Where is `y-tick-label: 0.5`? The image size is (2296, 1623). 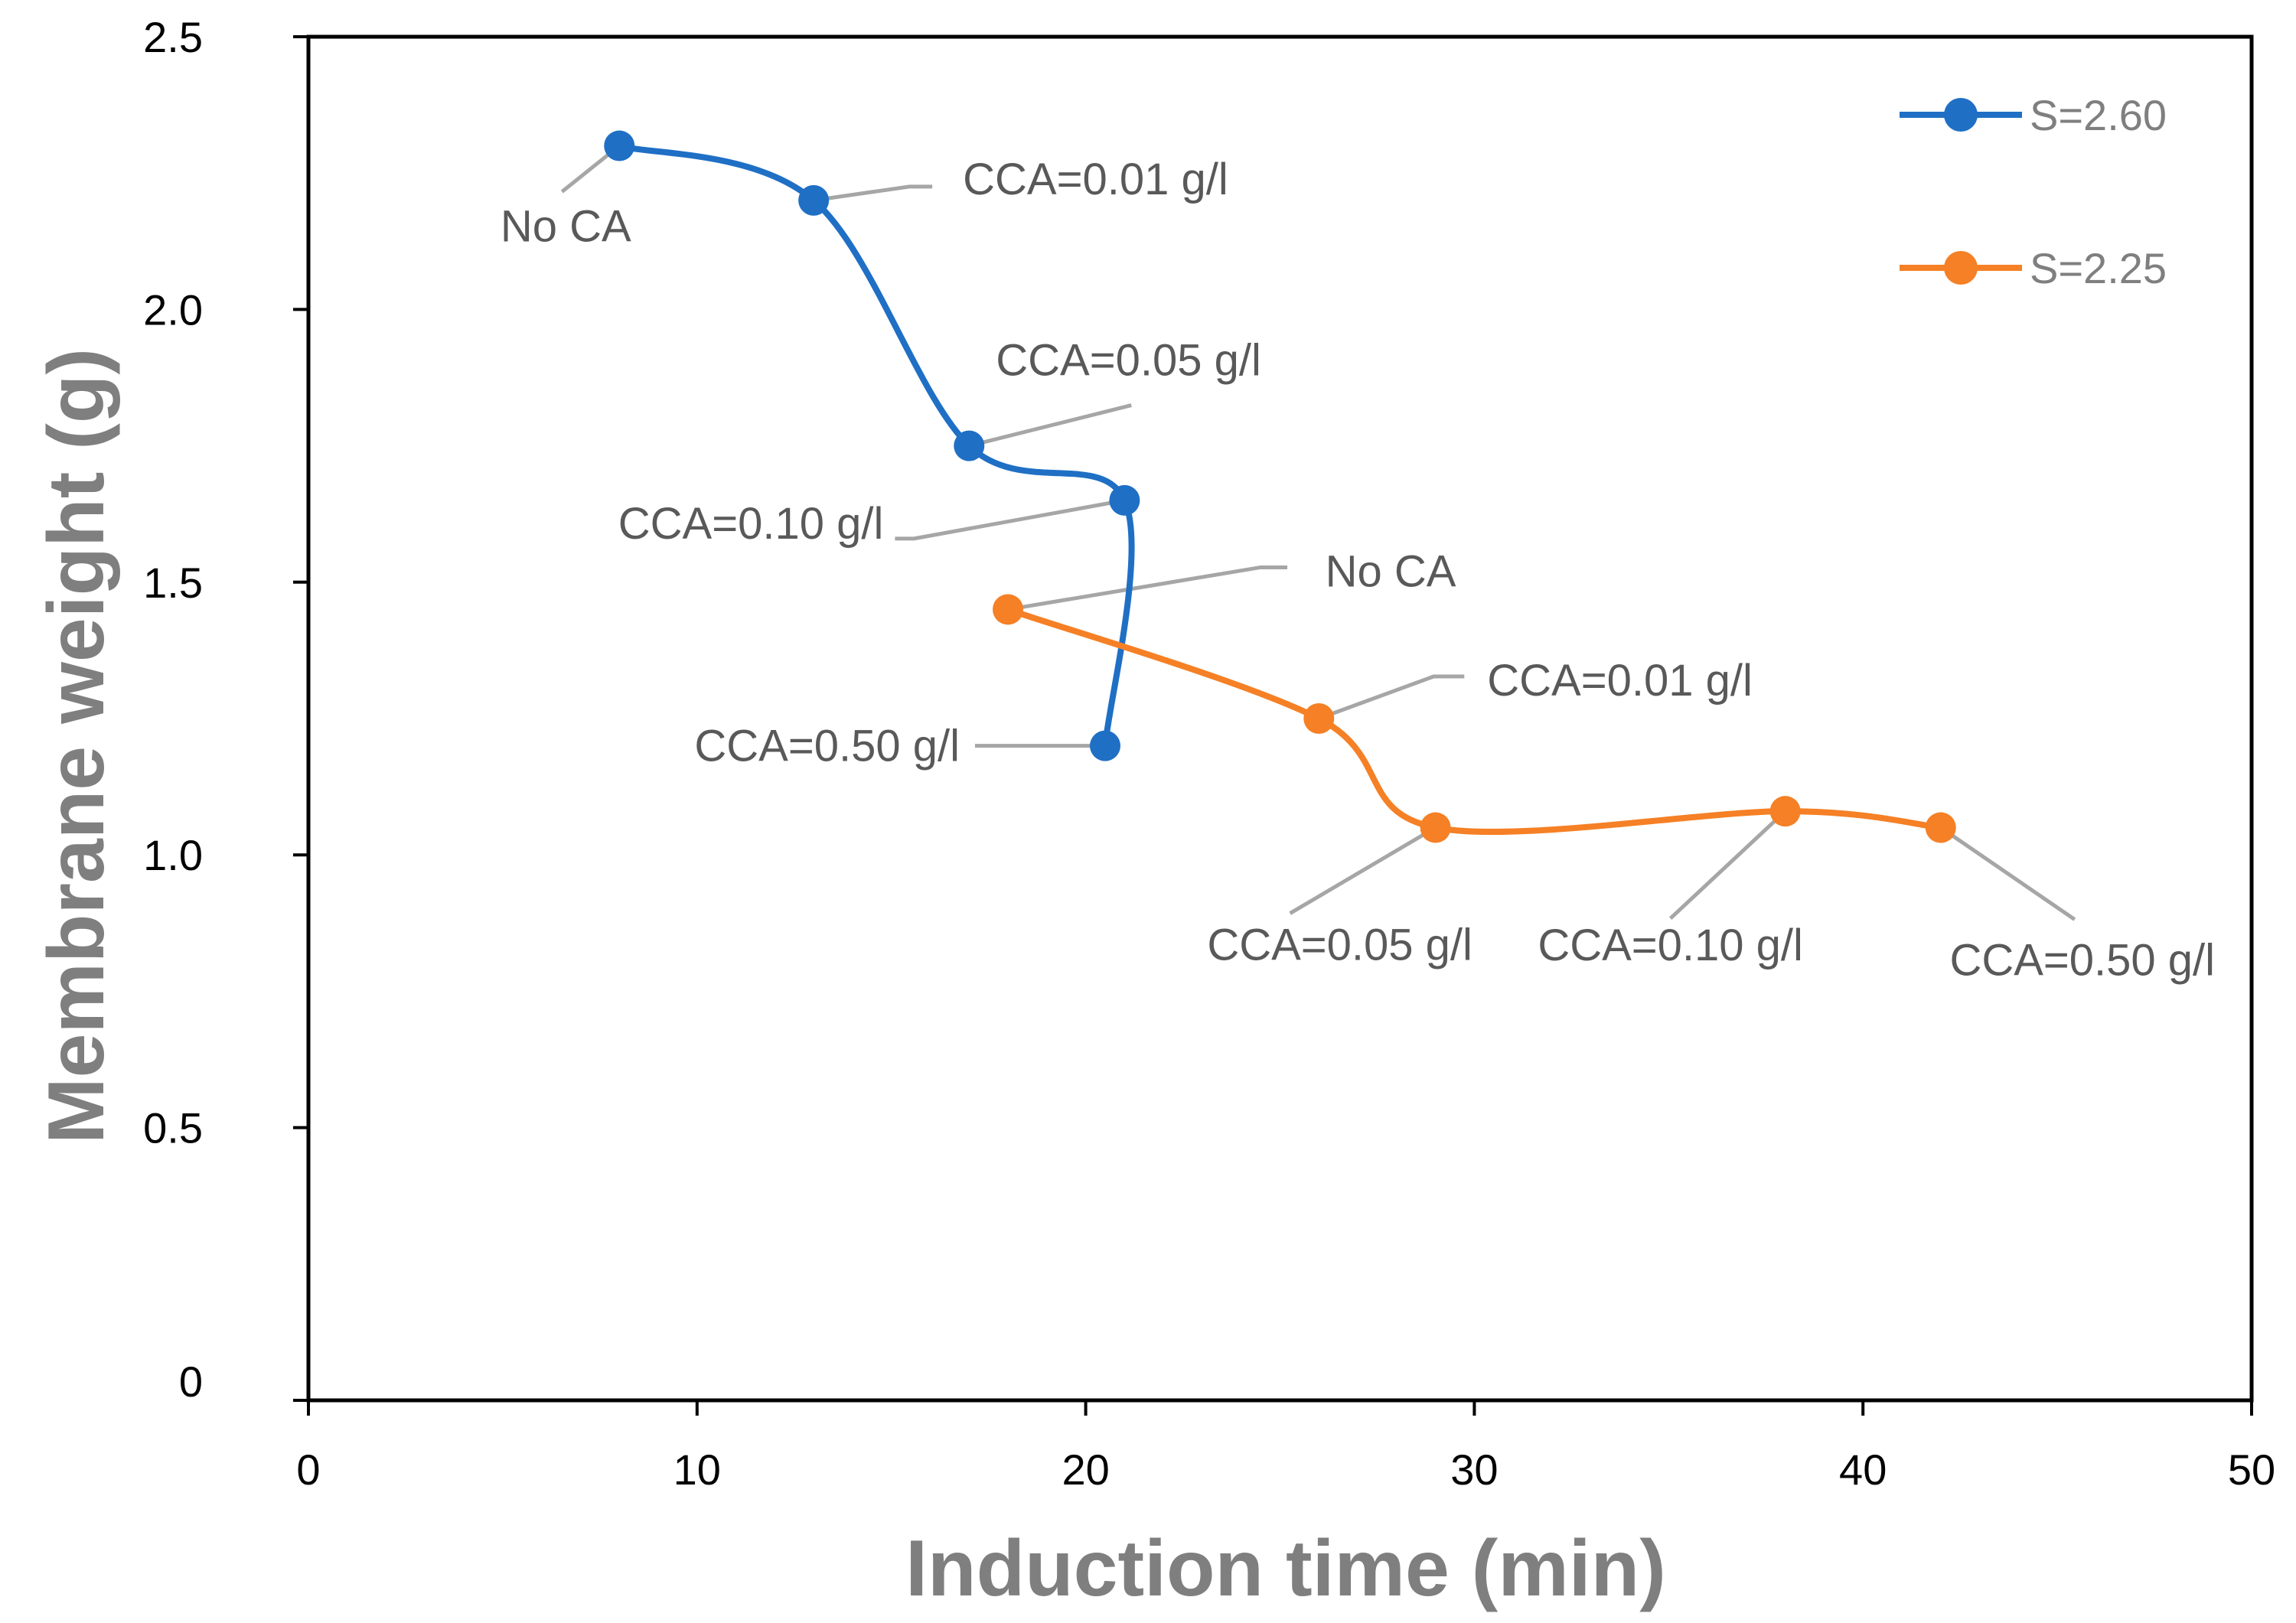 y-tick-label: 0.5 is located at coordinates (173, 1128).